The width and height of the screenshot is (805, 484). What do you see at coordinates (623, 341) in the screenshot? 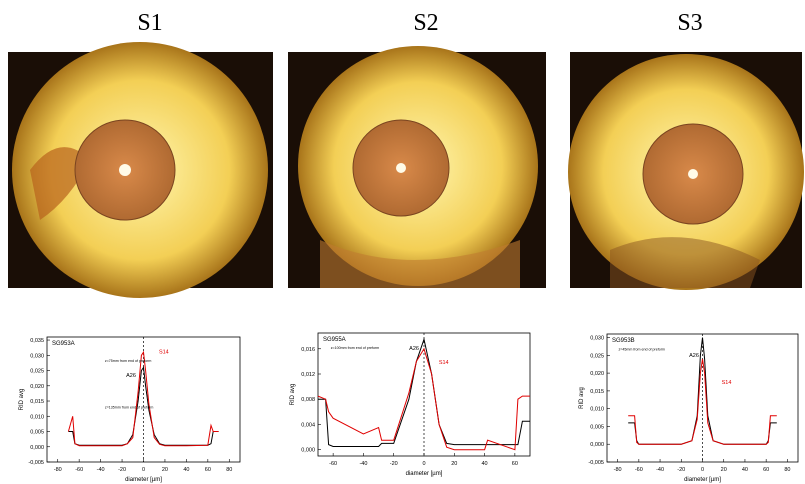
I see `chart-title: SG953B` at bounding box center [623, 341].